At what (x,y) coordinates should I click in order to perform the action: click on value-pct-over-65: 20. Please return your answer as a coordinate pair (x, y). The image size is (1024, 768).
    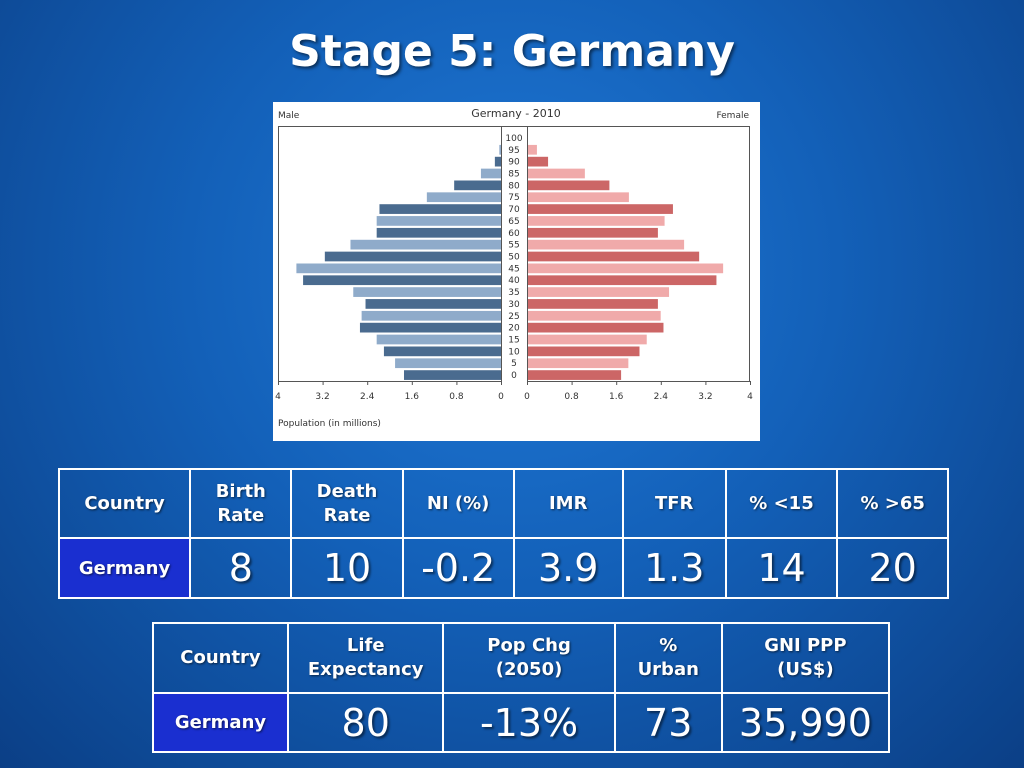
    Looking at the image, I should click on (892, 568).